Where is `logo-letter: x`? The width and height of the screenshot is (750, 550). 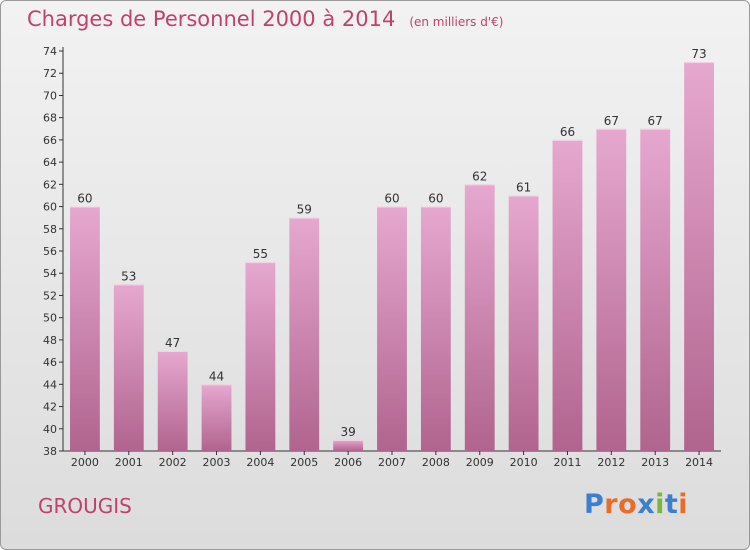 logo-letter: x is located at coordinates (646, 504).